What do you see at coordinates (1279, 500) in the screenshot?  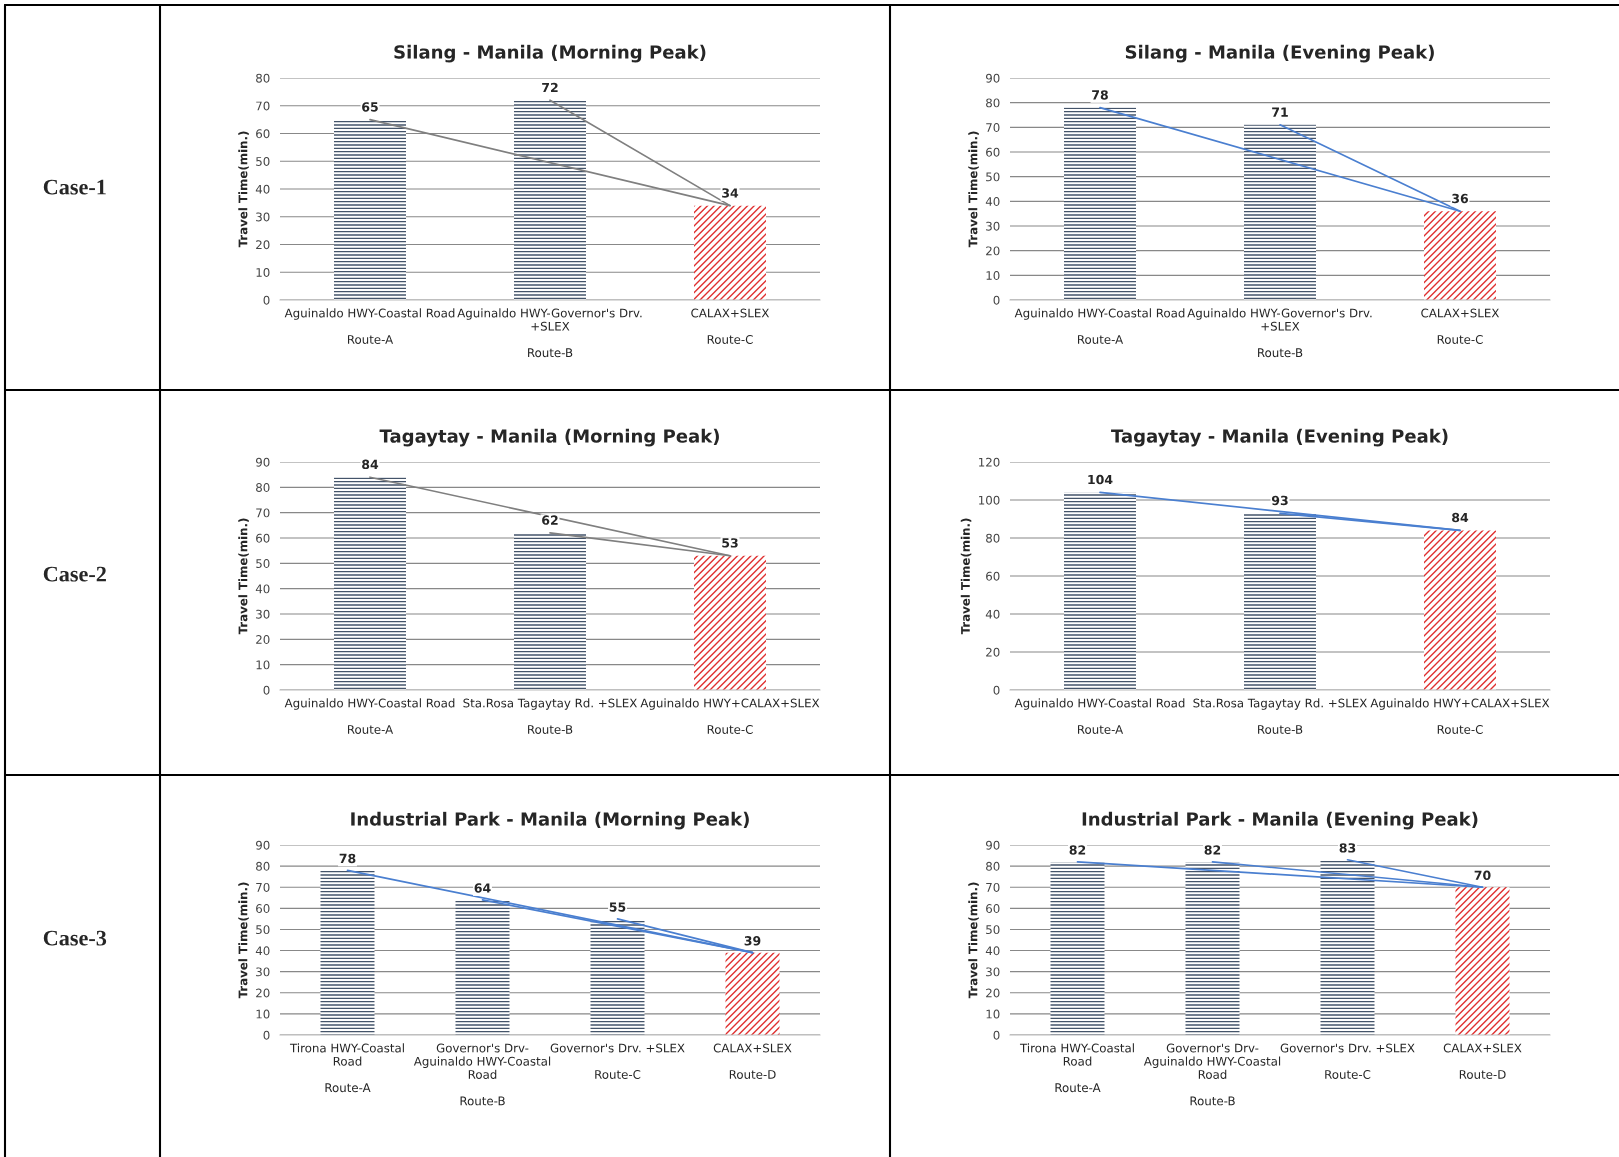 I see `data-label: 93` at bounding box center [1279, 500].